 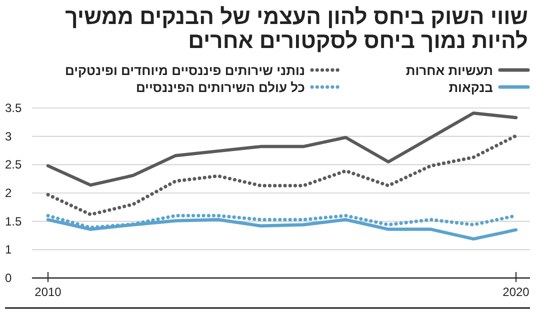 I want to click on y-tick-label: 1, so click(x=8, y=249).